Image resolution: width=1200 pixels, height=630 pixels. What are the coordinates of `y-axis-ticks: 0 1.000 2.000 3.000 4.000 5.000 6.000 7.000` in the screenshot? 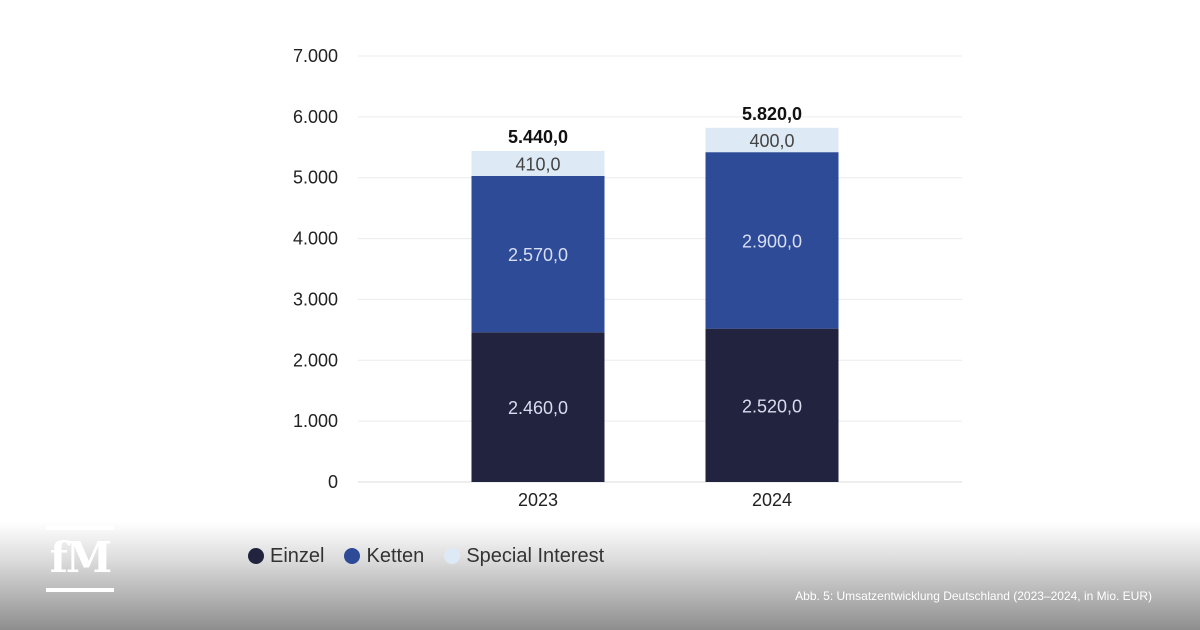 It's located at (315, 269).